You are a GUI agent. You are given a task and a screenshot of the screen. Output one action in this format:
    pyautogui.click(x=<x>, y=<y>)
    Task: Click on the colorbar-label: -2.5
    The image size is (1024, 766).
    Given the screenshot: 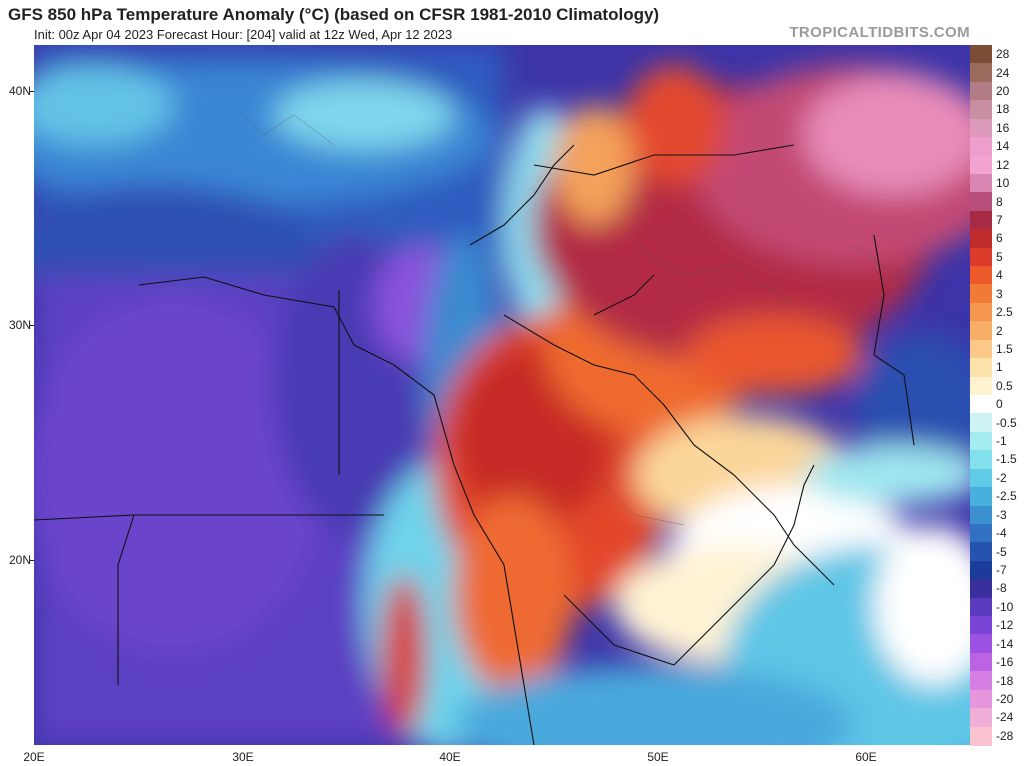 What is the action you would take?
    pyautogui.click(x=1006, y=496)
    